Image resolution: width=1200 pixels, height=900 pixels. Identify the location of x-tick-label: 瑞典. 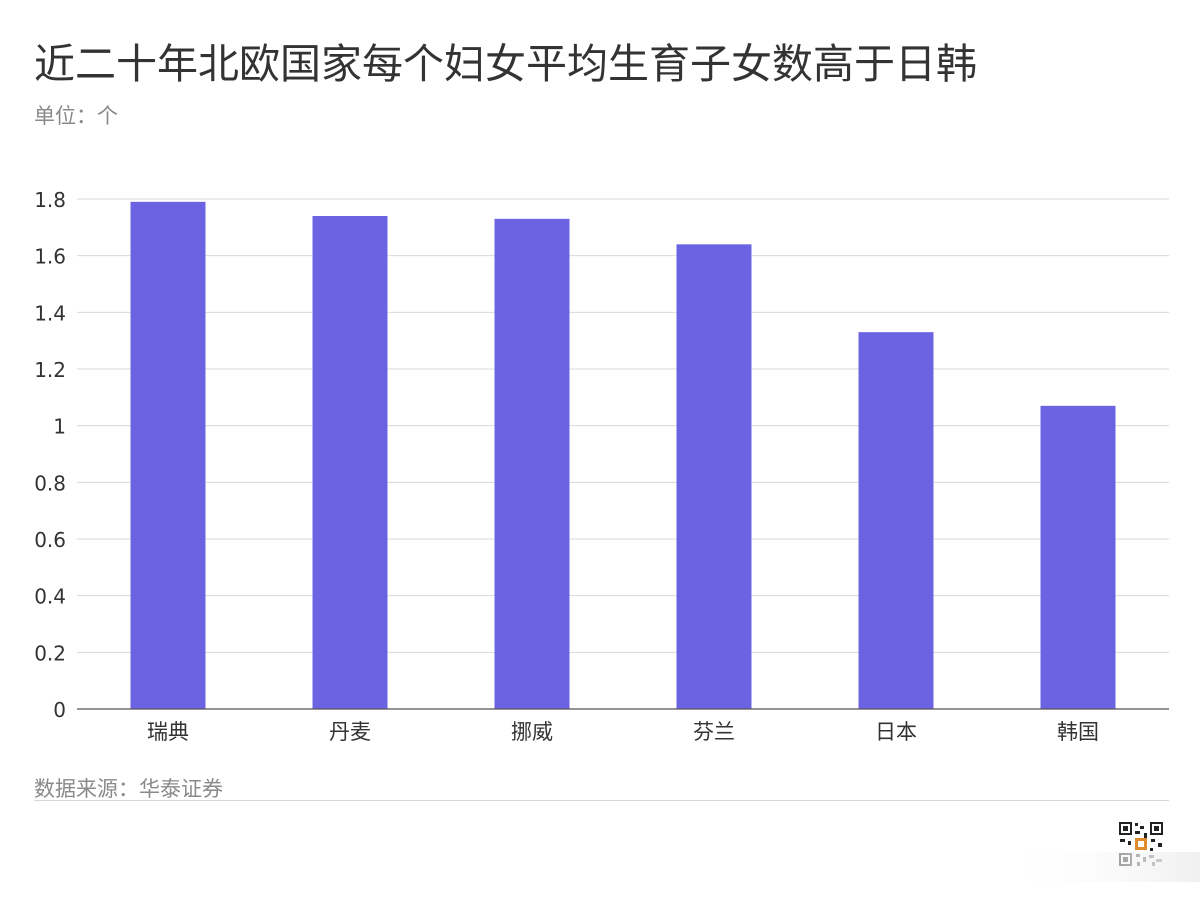
(168, 732).